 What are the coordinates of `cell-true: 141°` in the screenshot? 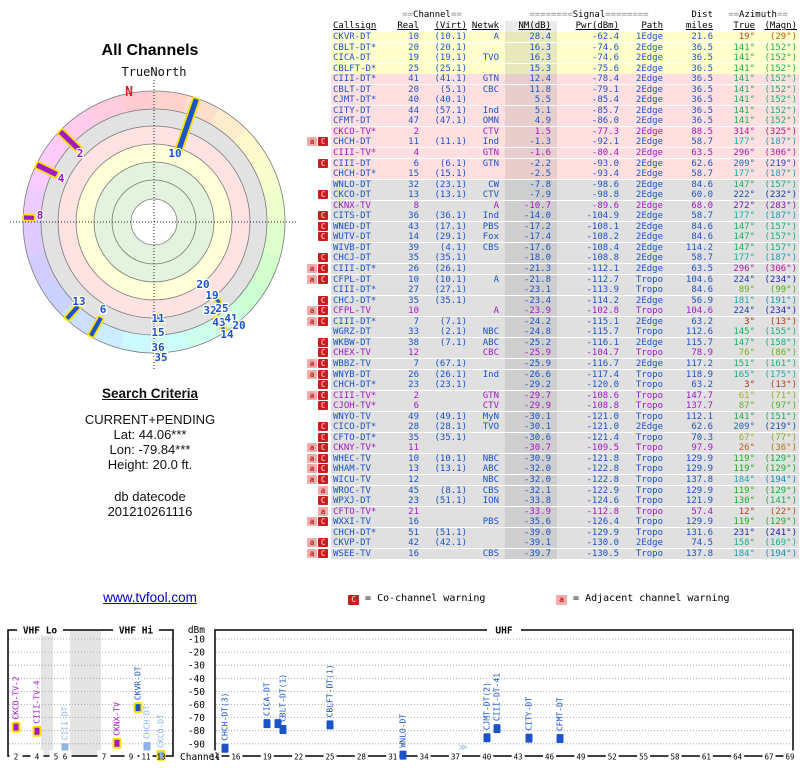 It's located at (744, 110).